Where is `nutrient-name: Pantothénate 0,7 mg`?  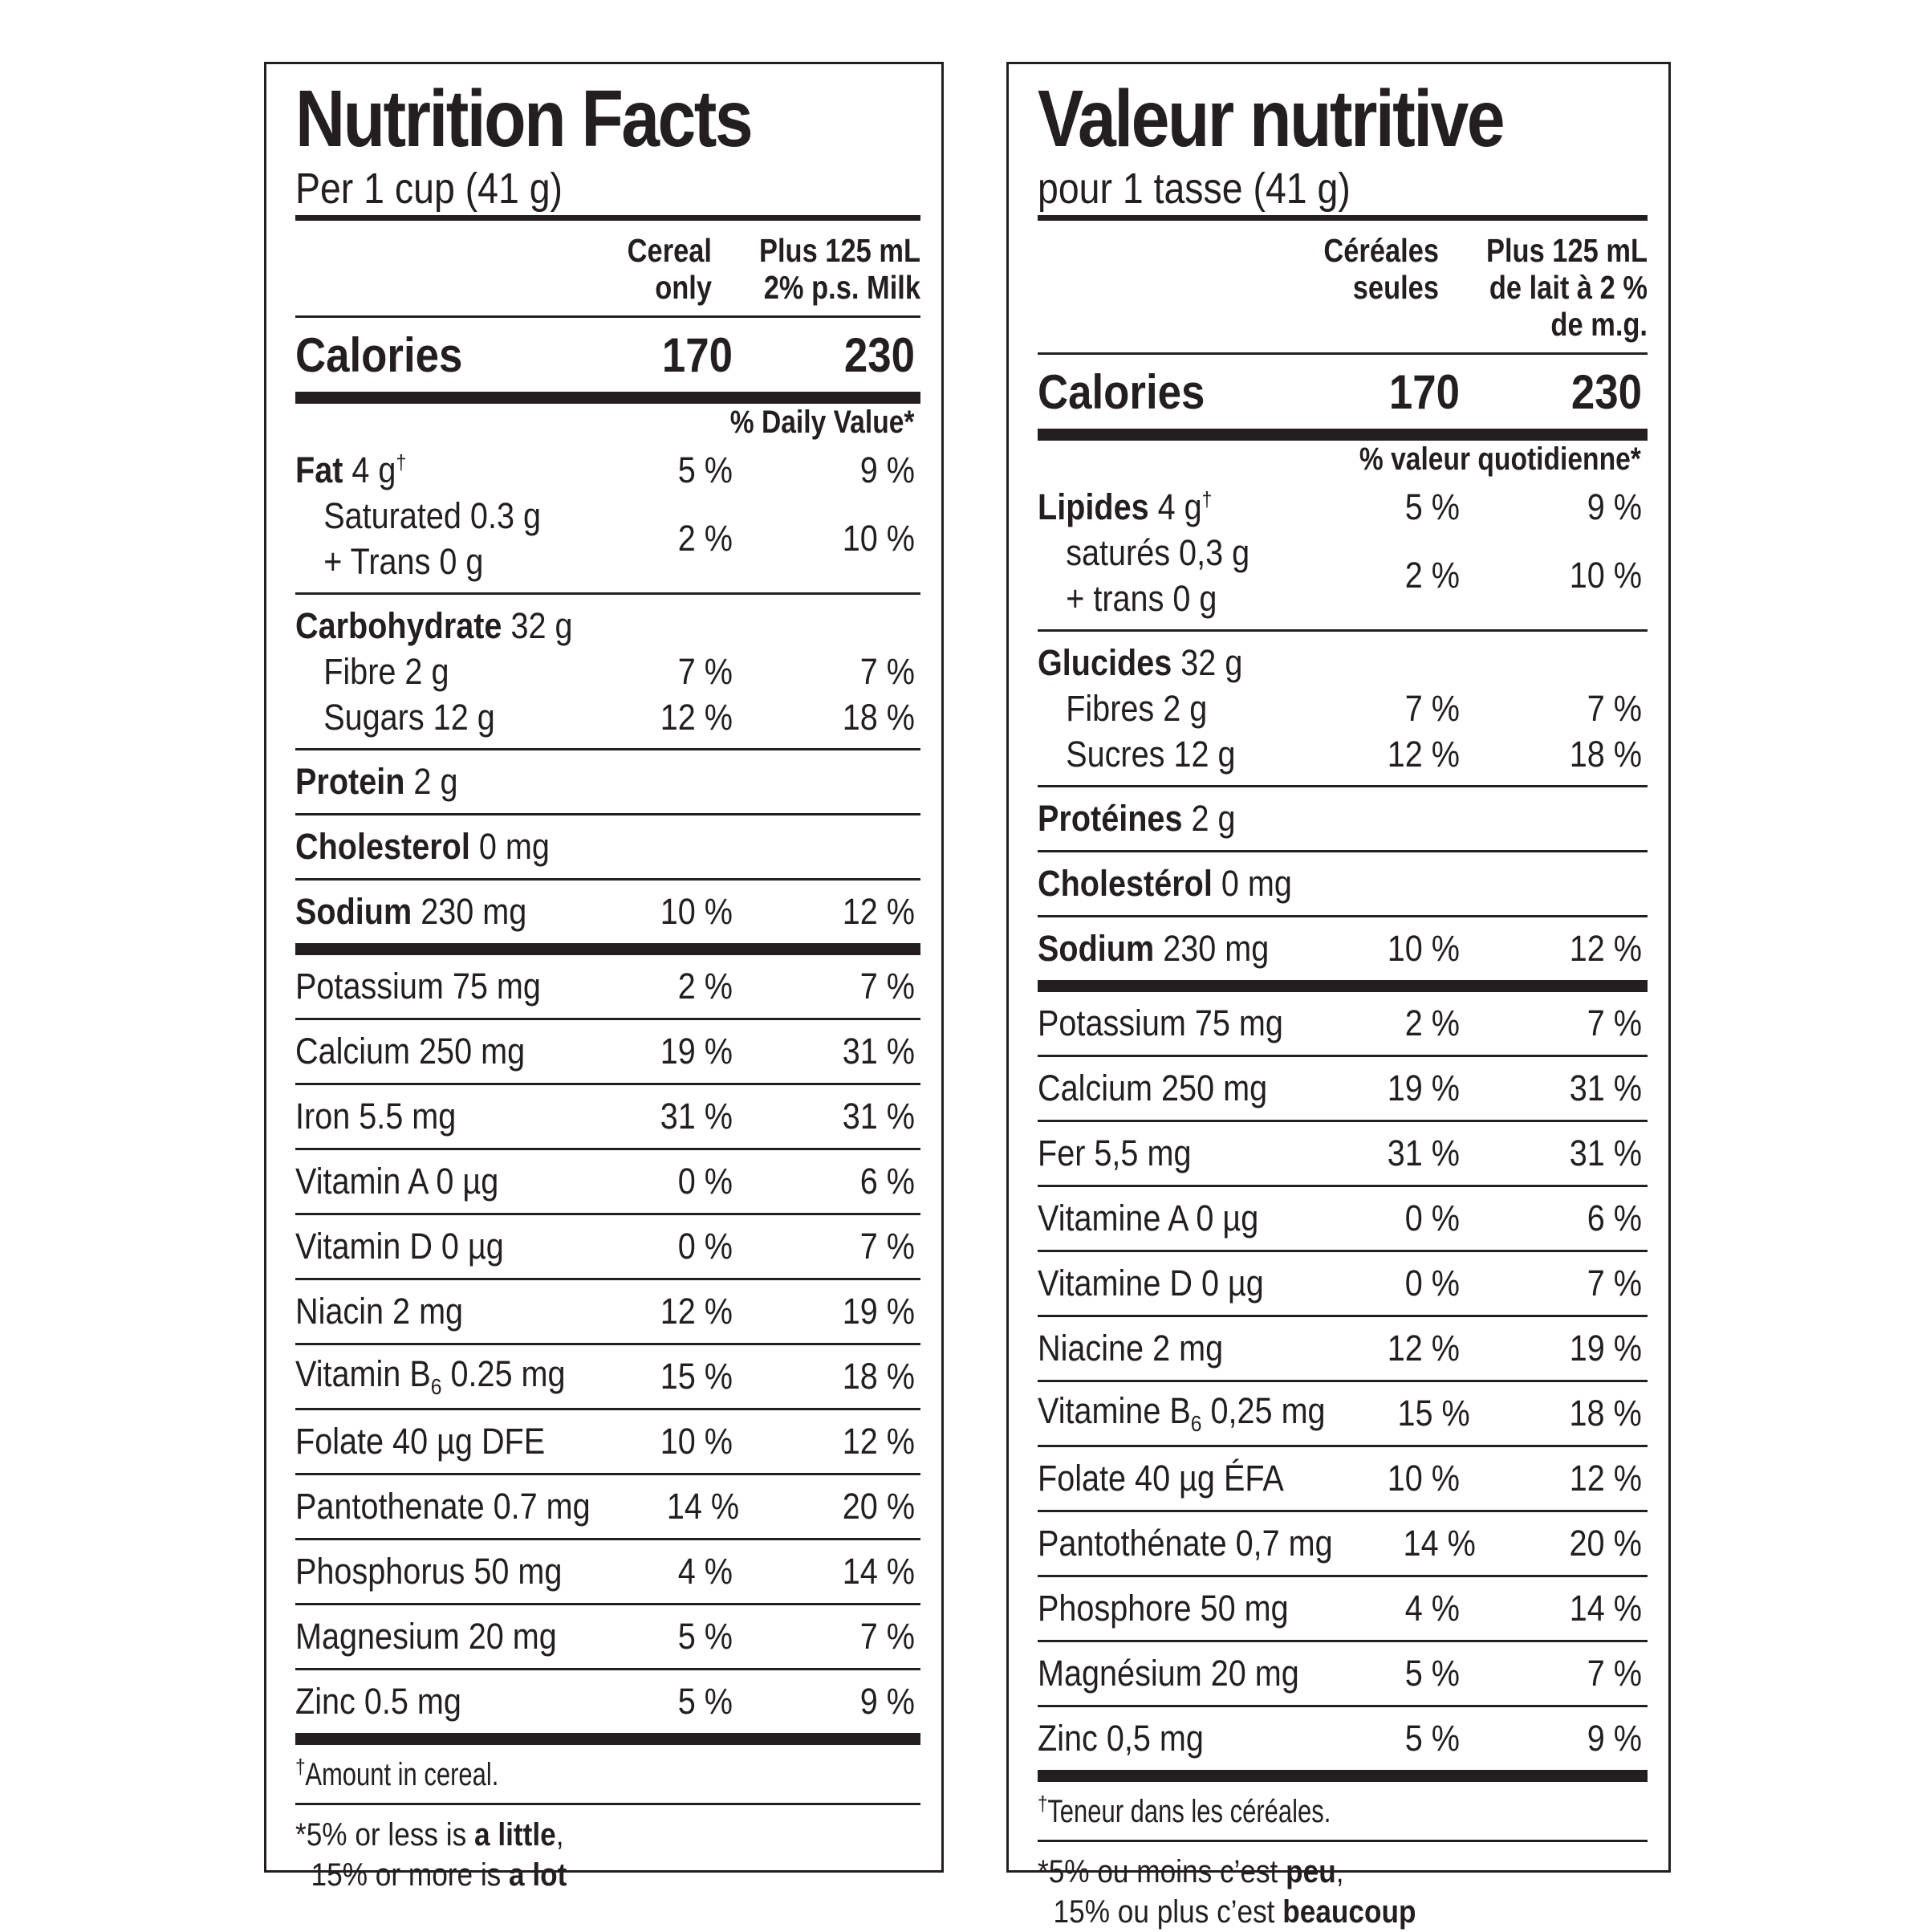
nutrient-name: Pantothénate 0,7 mg is located at coordinates (1185, 1543).